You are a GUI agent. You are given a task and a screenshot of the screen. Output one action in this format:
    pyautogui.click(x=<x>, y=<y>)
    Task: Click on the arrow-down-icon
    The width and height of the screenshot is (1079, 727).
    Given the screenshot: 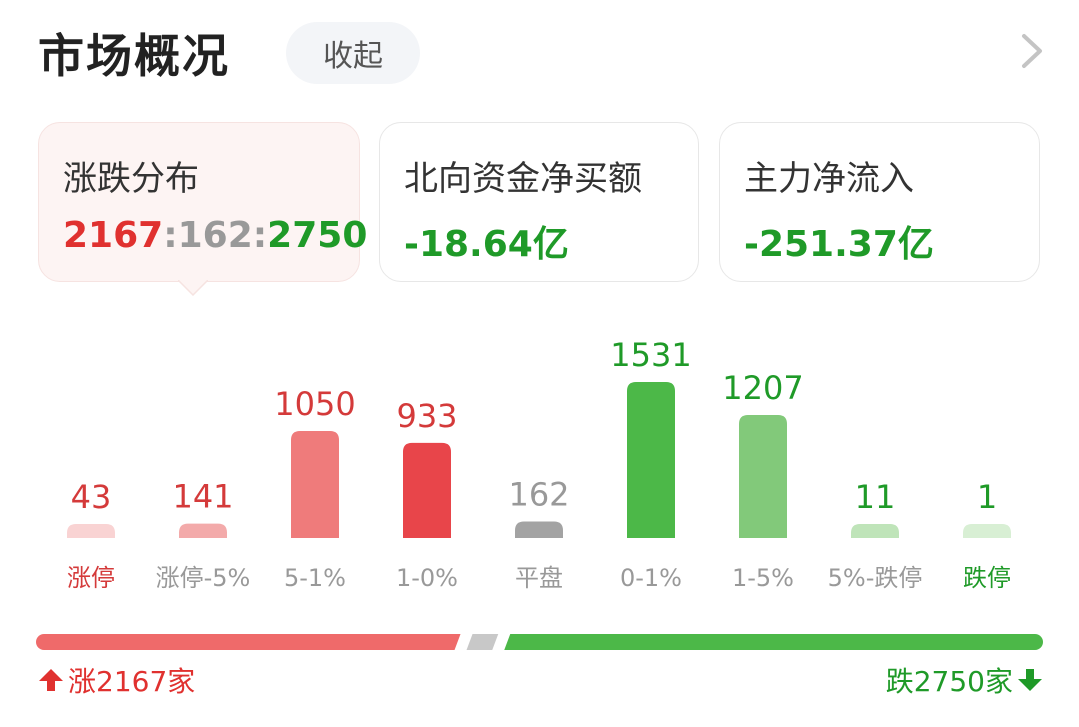 What is the action you would take?
    pyautogui.click(x=1030, y=680)
    